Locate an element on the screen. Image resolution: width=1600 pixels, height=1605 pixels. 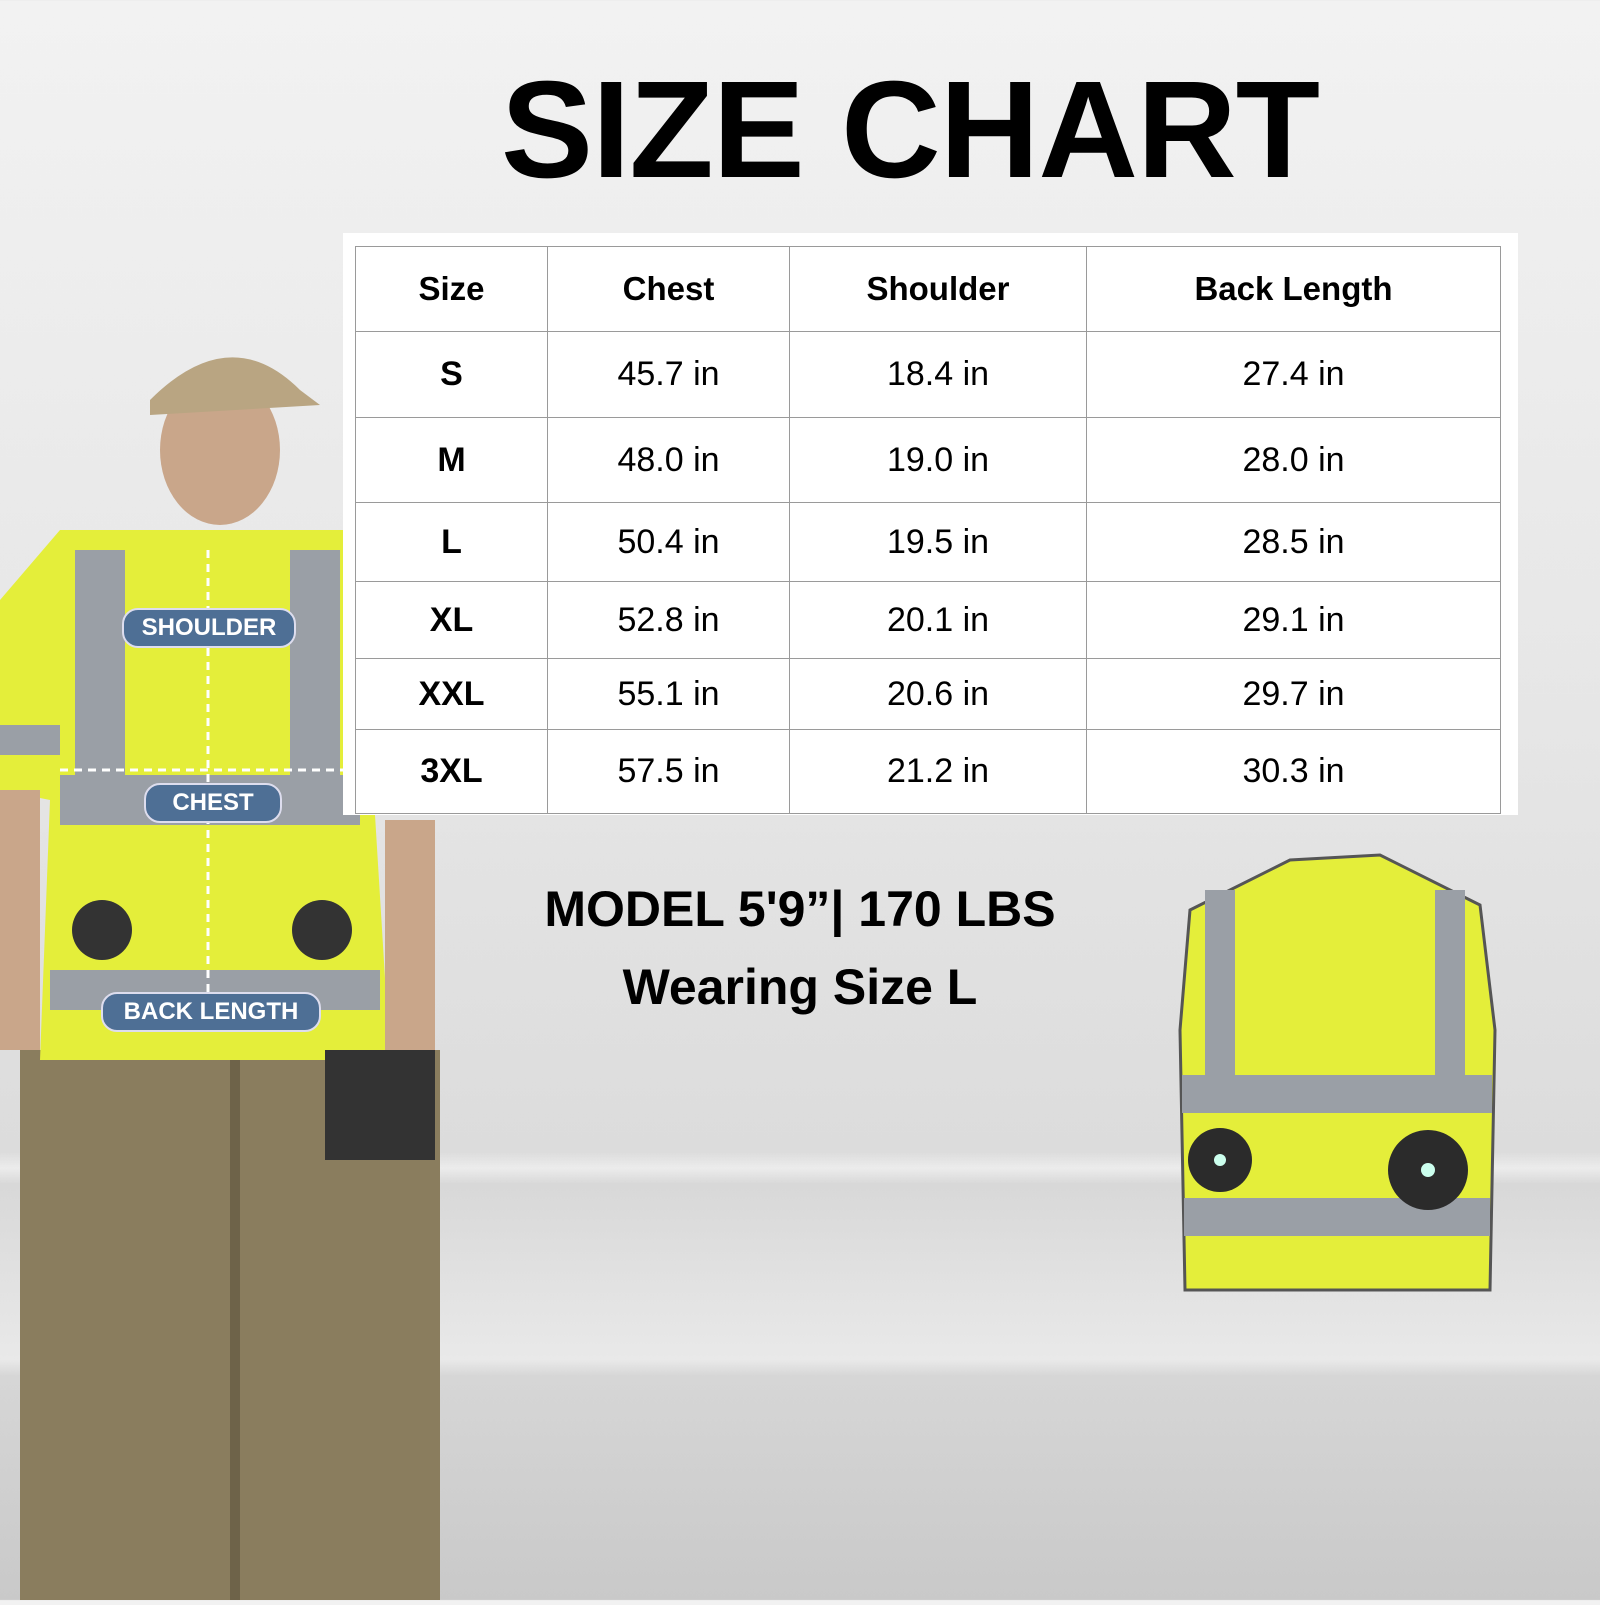
cell-back-length: 28.0 in is located at coordinates (1293, 460).